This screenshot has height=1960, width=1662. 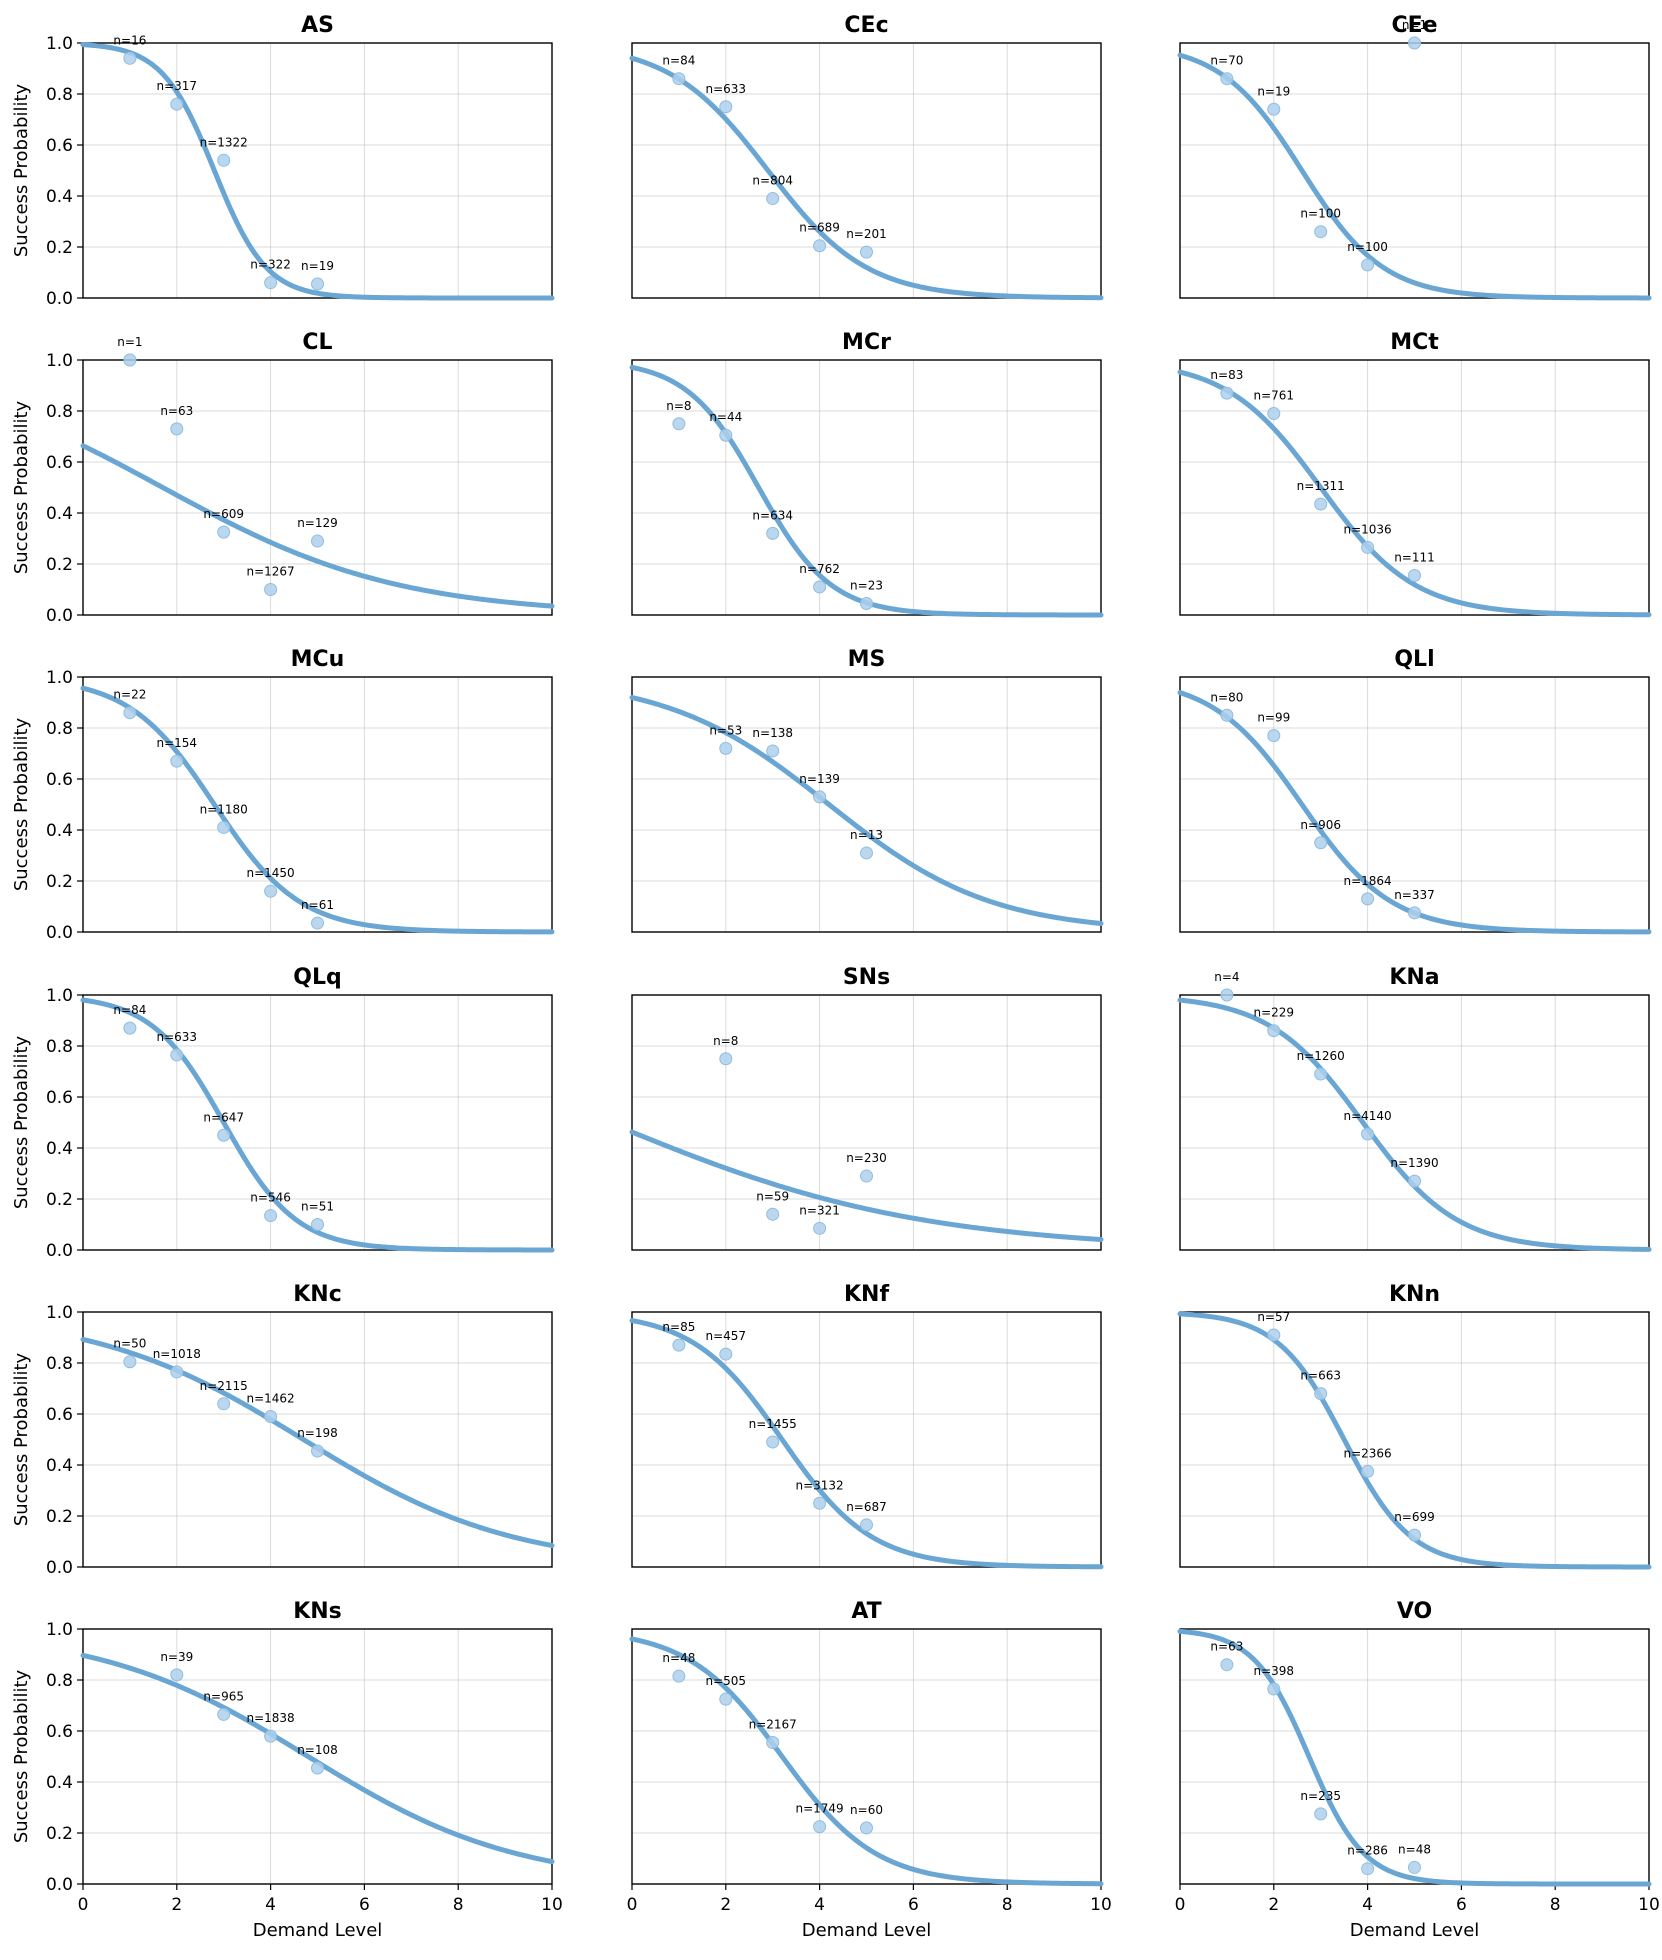 What do you see at coordinates (678, 1327) in the screenshot?
I see `sample-size-label: n=85` at bounding box center [678, 1327].